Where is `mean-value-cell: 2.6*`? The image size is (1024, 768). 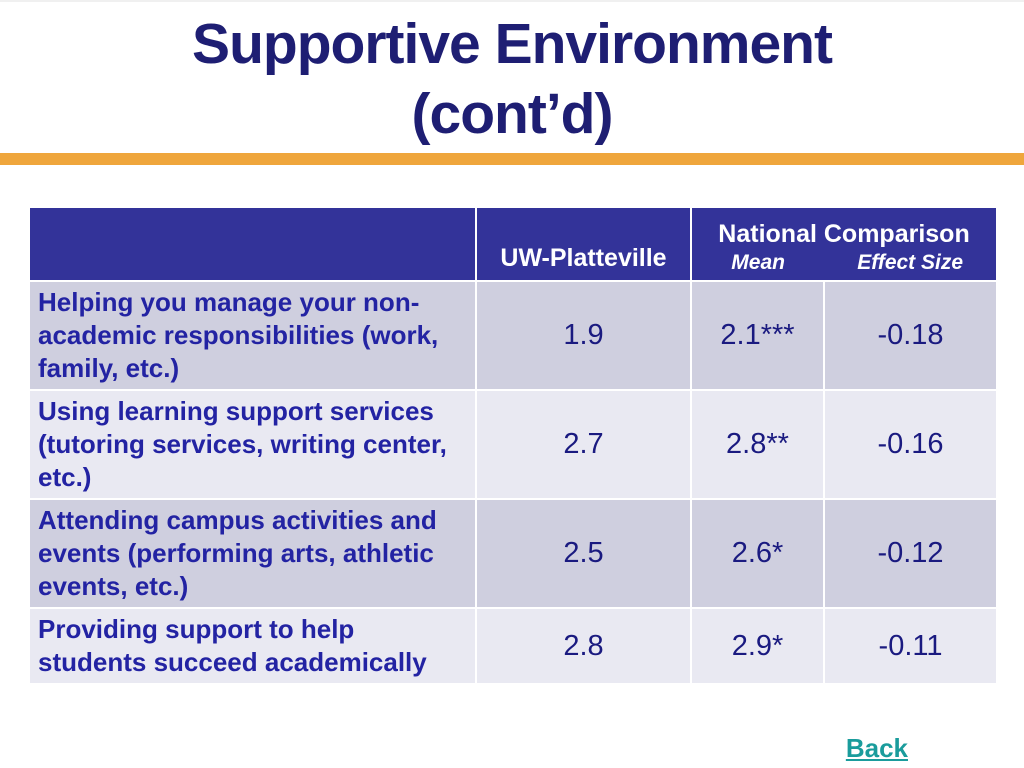
mean-value-cell: 2.6* is located at coordinates (757, 554).